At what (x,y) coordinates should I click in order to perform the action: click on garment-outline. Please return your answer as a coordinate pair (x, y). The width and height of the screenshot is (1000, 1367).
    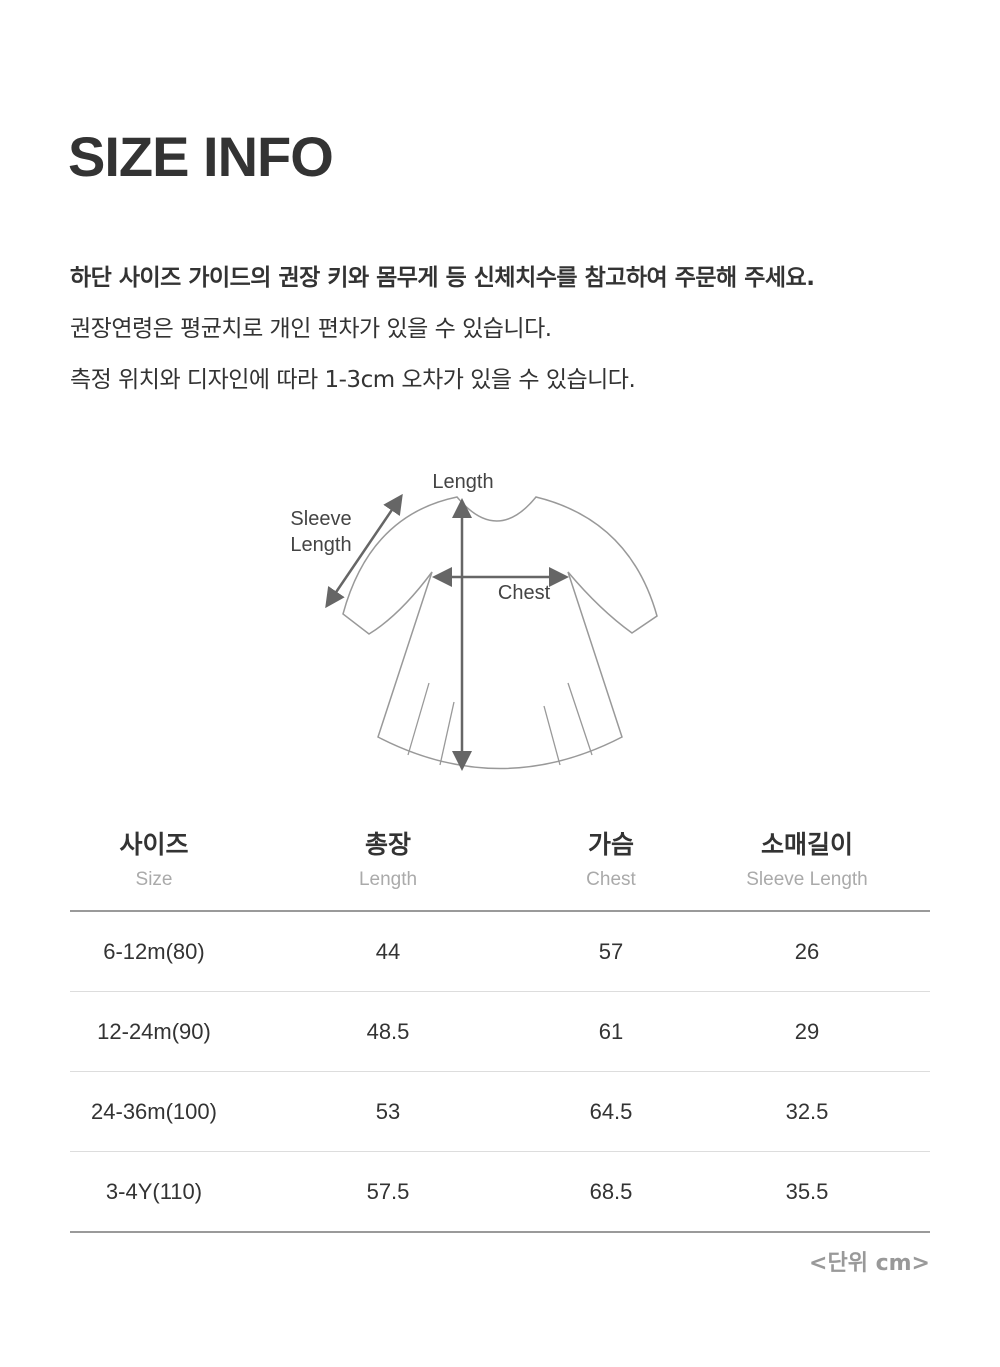
    Looking at the image, I should click on (500, 633).